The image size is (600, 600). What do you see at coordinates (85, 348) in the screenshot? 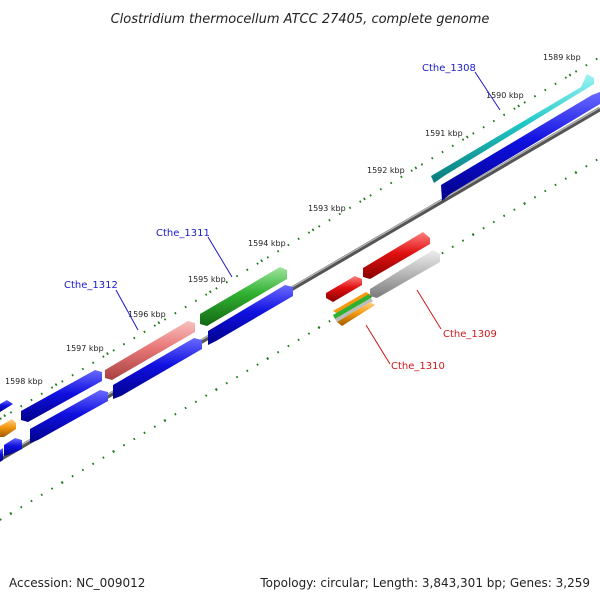
I see `kbp-label: 1597 kbp` at bounding box center [85, 348].